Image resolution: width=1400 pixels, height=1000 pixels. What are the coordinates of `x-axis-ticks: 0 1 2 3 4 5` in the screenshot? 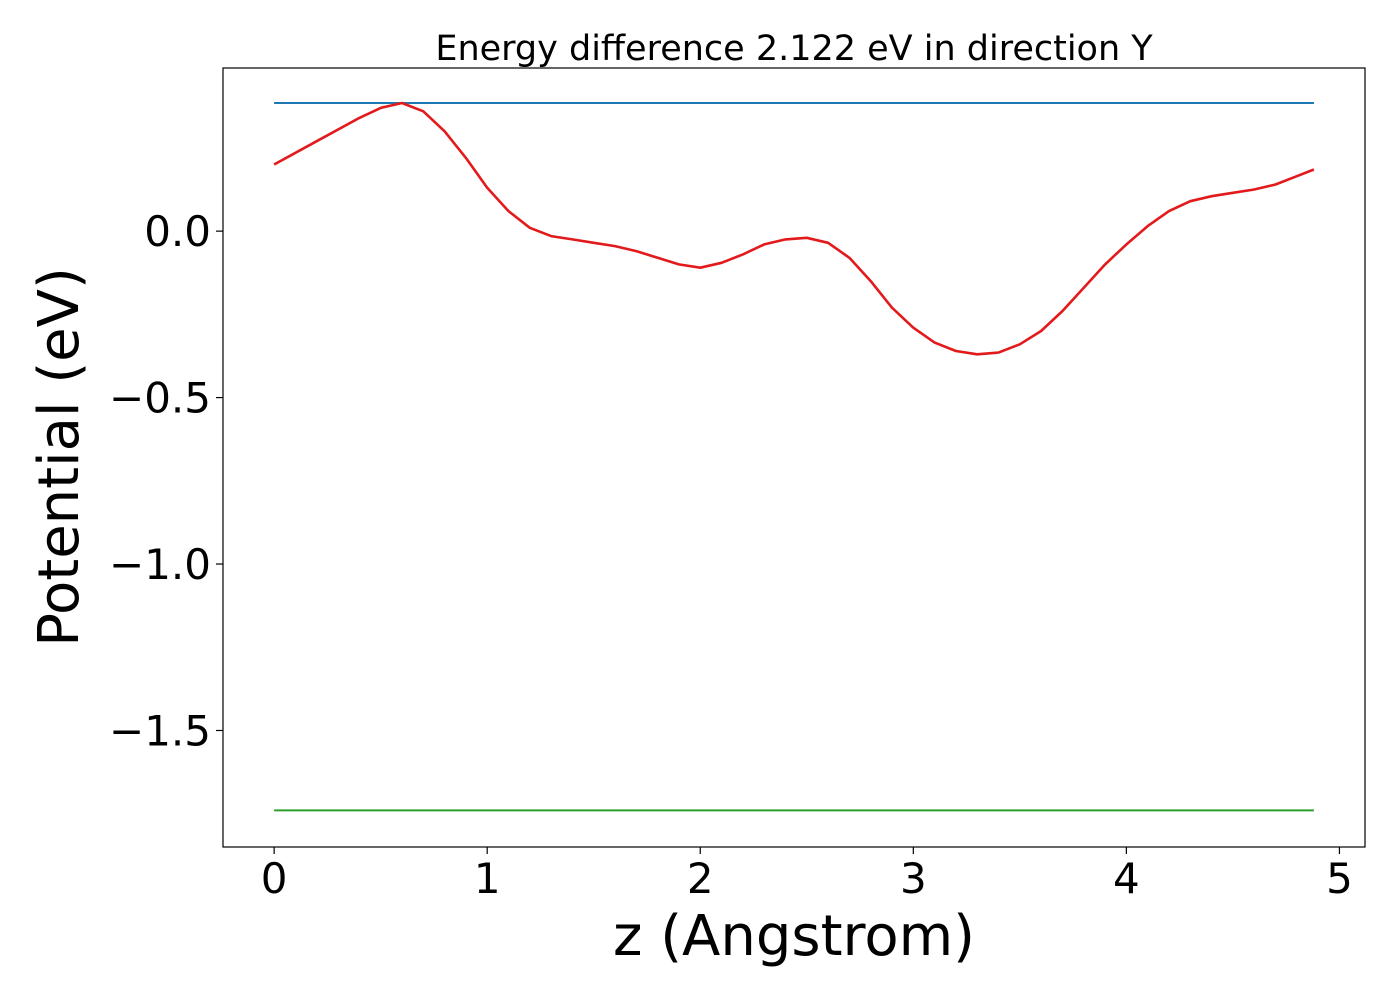 It's located at (807, 875).